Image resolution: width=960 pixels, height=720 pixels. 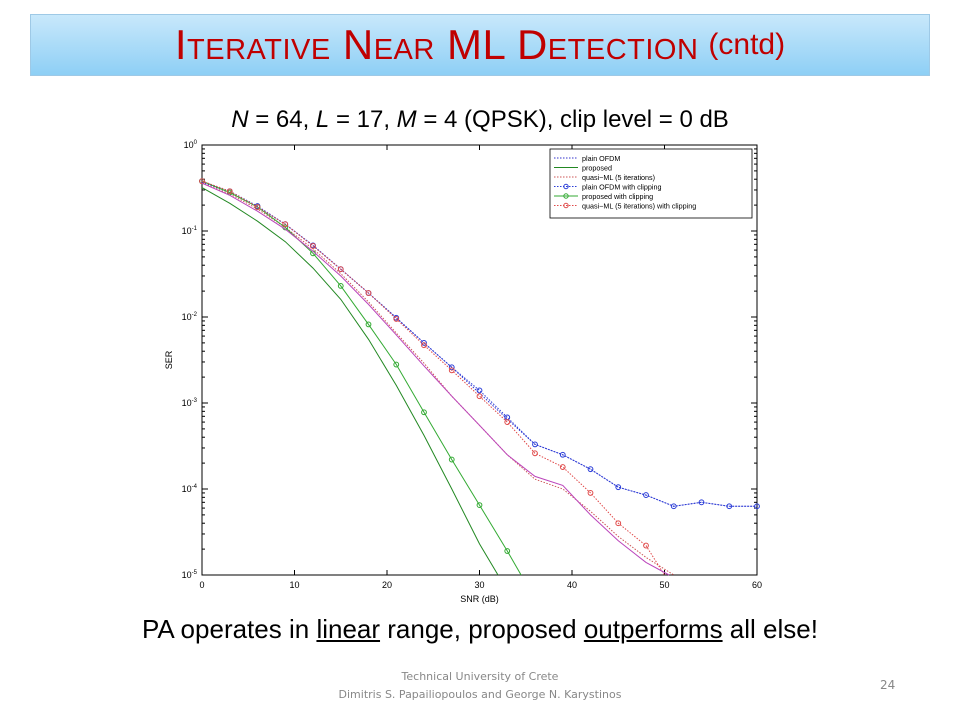 I want to click on footer-institution: Technical University of Crete, so click(x=480, y=676).